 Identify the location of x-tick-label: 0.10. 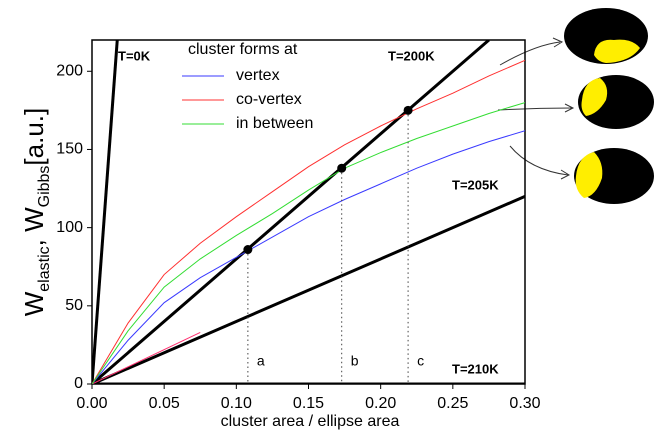
(236, 403).